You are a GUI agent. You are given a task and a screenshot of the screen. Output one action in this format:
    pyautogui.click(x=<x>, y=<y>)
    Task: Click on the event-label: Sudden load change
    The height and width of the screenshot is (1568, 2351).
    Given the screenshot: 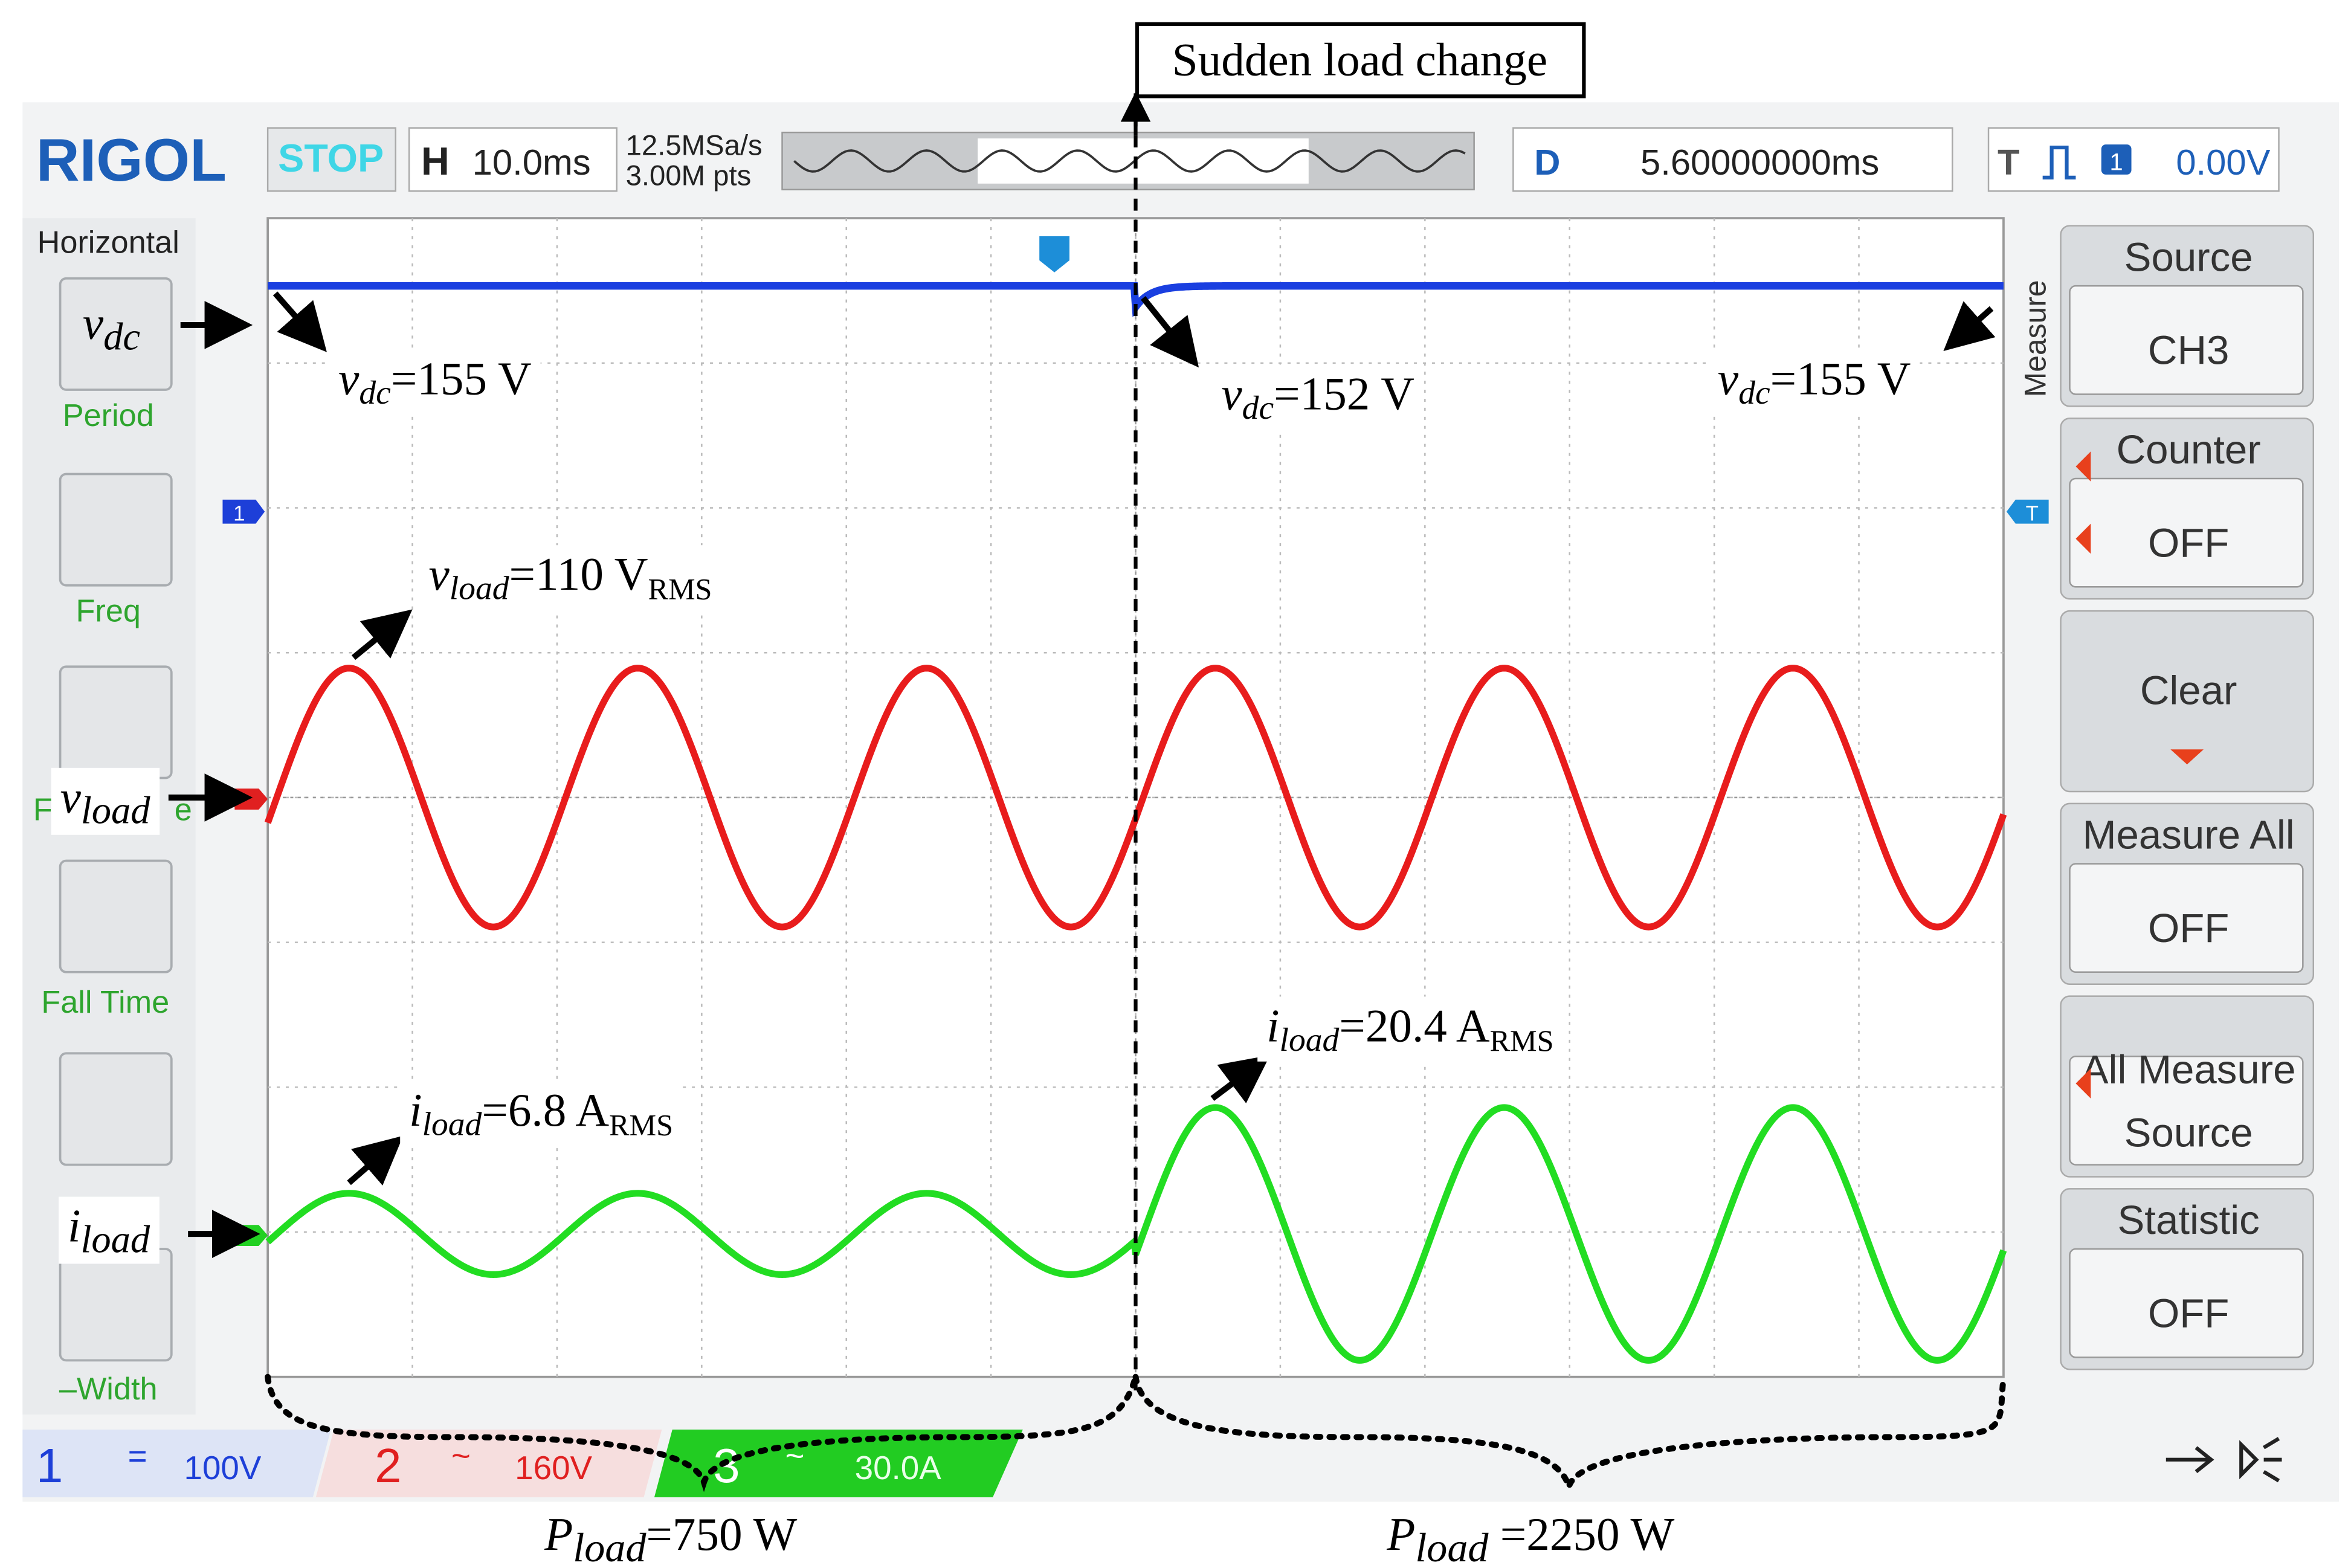 What is the action you would take?
    pyautogui.click(x=1359, y=60)
    